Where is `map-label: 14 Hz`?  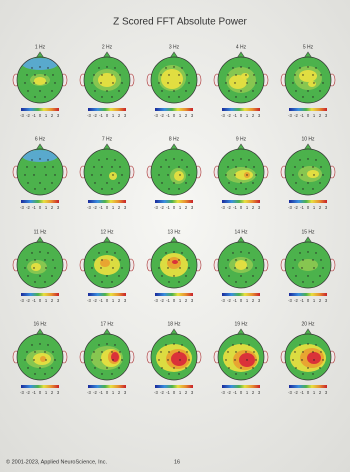
map-label: 14 Hz is located at coordinates (241, 232).